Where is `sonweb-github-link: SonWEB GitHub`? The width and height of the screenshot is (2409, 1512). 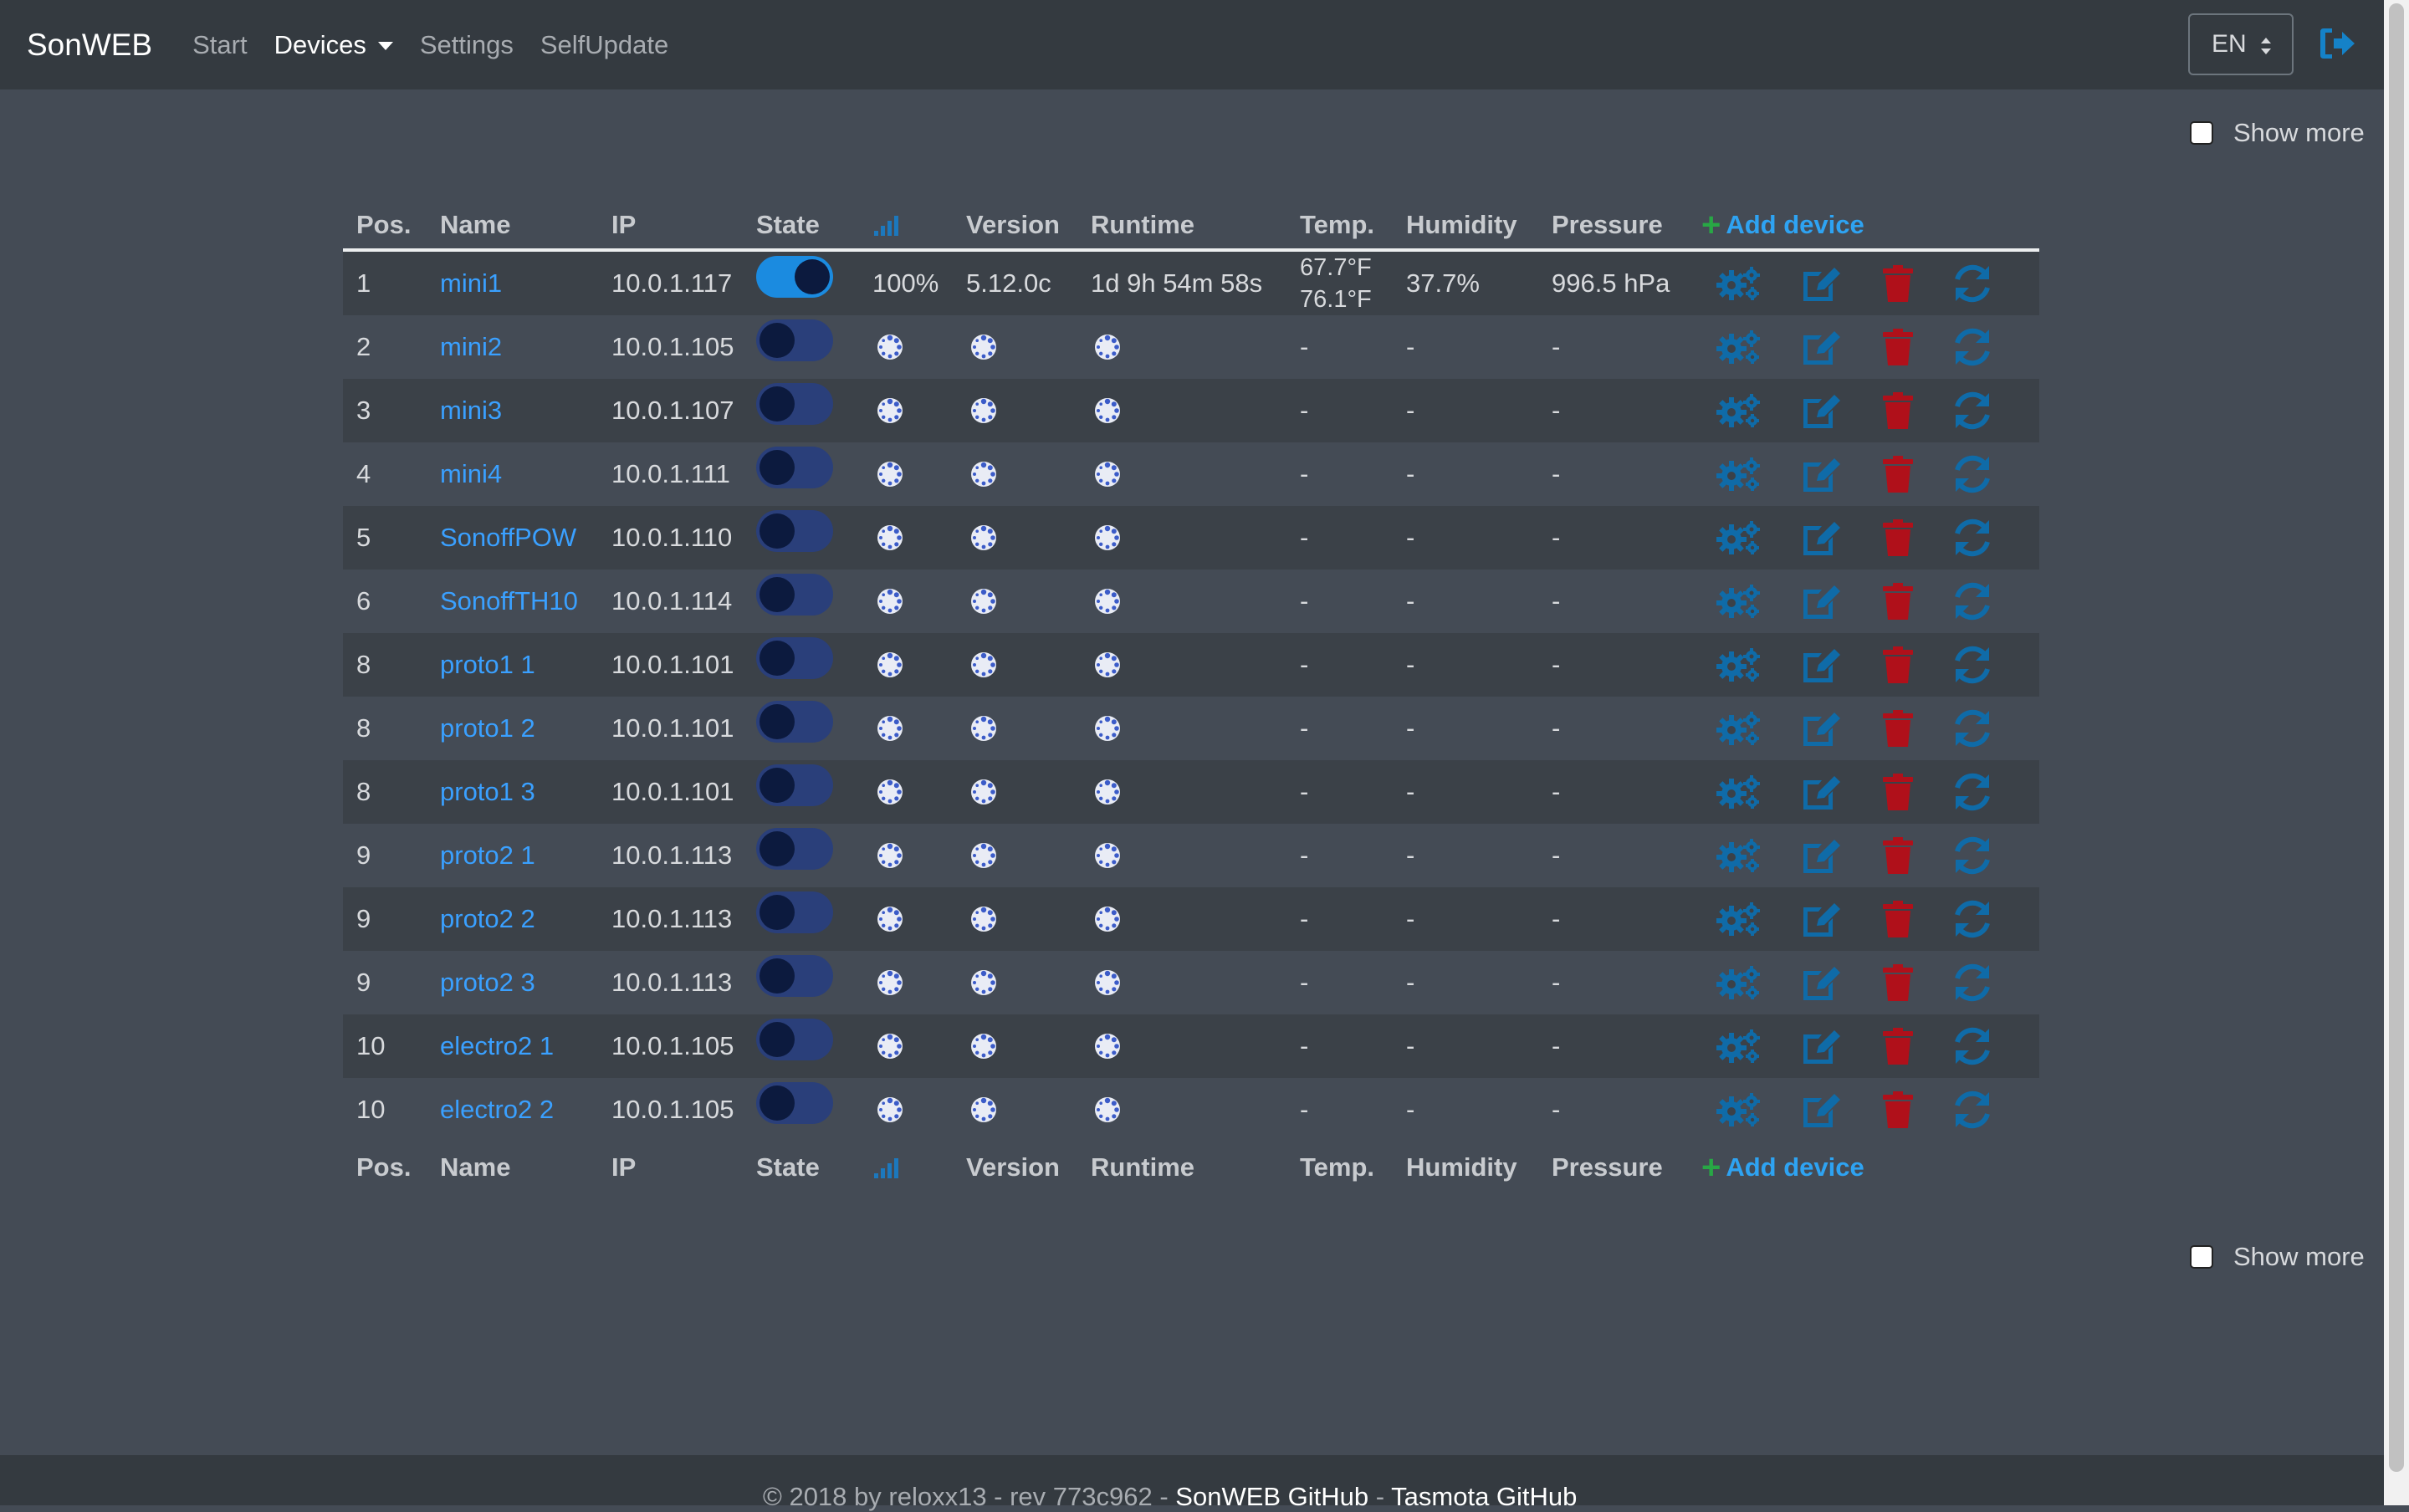
sonweb-github-link: SonWEB GitHub is located at coordinates (1272, 1496).